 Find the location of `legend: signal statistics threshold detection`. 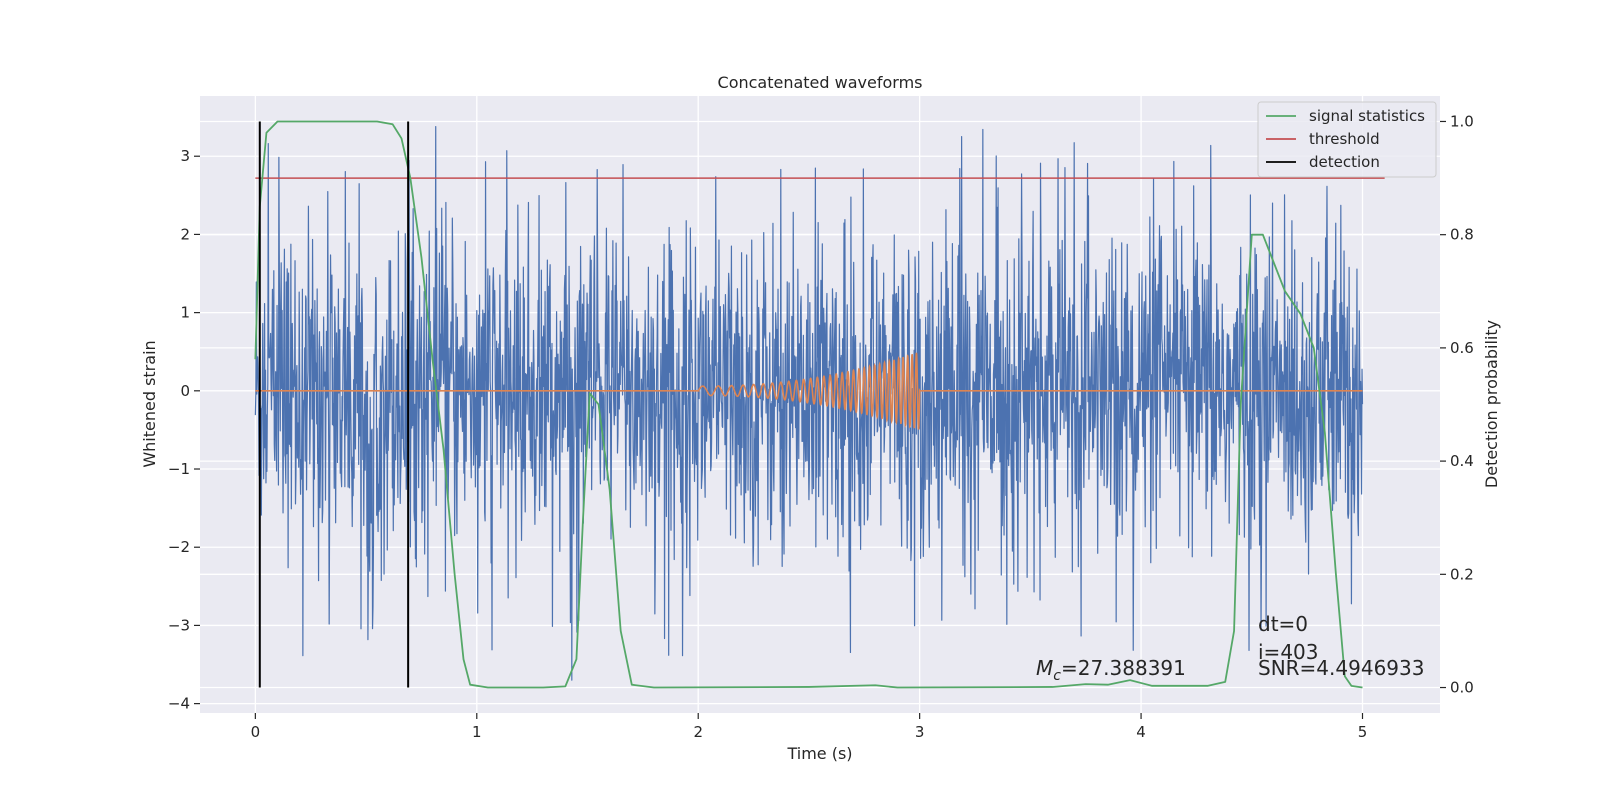

legend: signal statistics threshold detection is located at coordinates (1347, 139).